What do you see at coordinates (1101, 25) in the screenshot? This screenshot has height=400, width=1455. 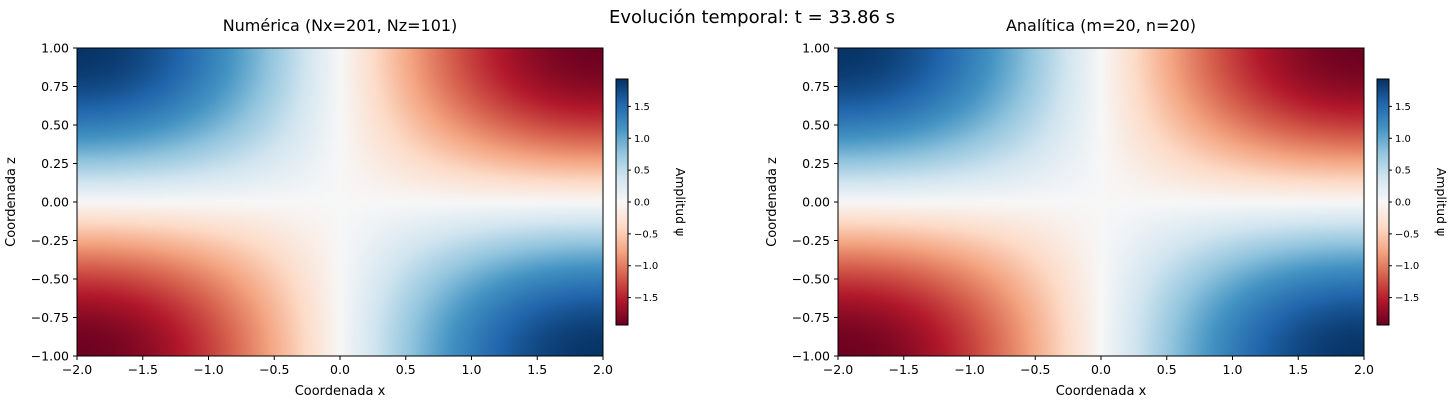 I see `panel-title: Analítica (m=20, n=20)` at bounding box center [1101, 25].